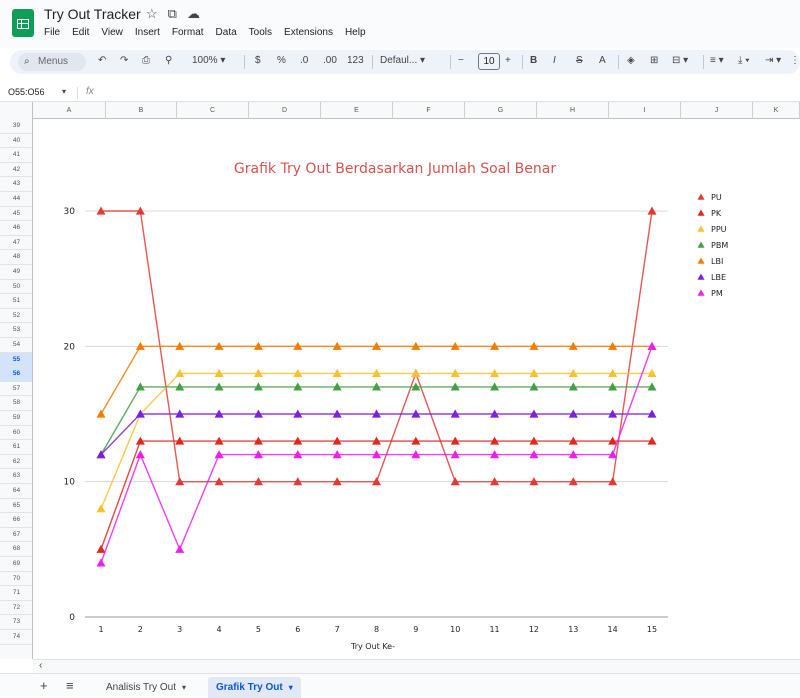 The height and width of the screenshot is (698, 800). Describe the element at coordinates (44, 685) in the screenshot. I see `add-sheet-icon: +` at that location.